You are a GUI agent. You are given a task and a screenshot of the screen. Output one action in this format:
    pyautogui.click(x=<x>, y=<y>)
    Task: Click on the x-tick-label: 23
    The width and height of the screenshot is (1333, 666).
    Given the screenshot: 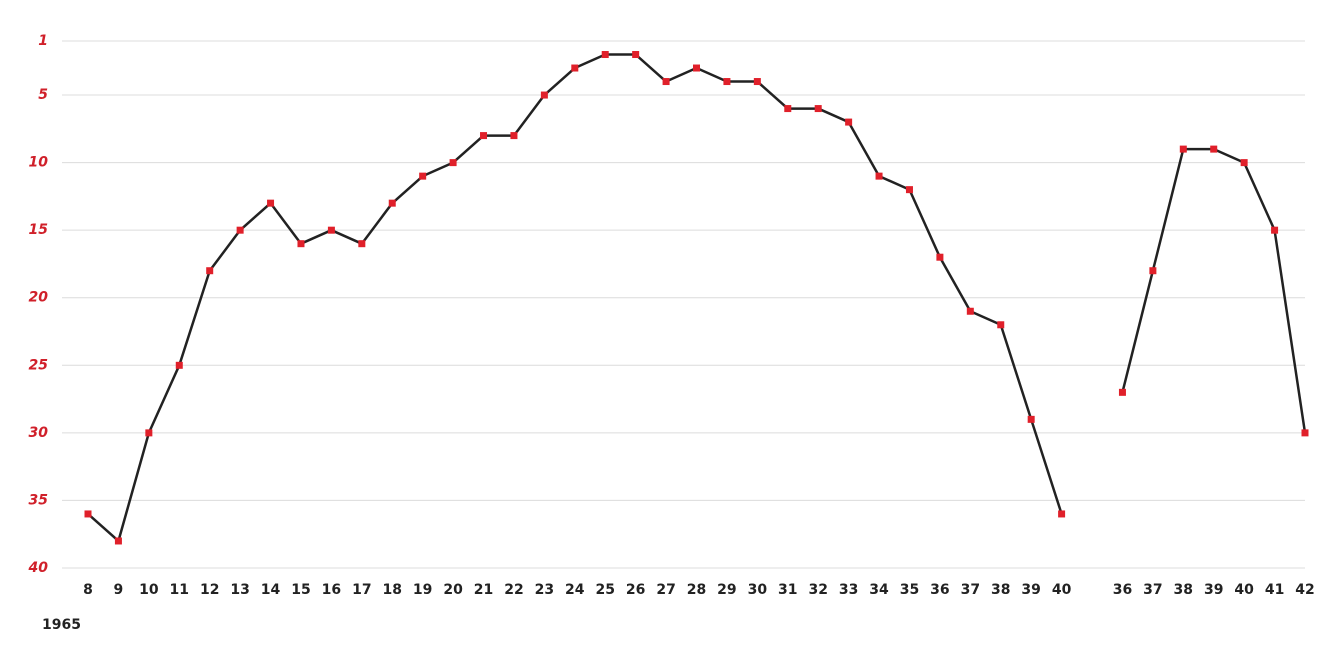 What is the action you would take?
    pyautogui.click(x=544, y=590)
    